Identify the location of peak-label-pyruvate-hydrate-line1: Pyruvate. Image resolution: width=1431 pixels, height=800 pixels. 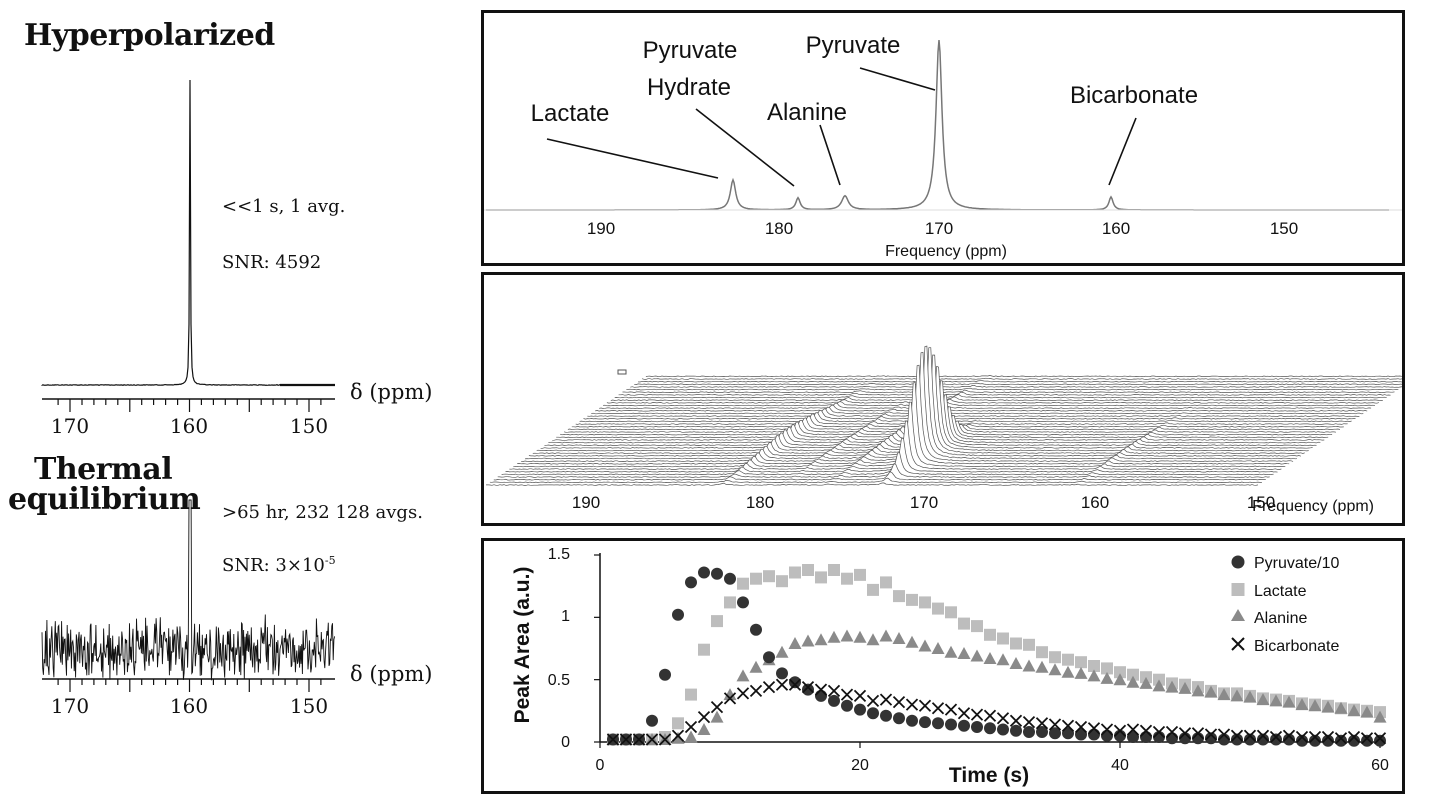
(690, 50).